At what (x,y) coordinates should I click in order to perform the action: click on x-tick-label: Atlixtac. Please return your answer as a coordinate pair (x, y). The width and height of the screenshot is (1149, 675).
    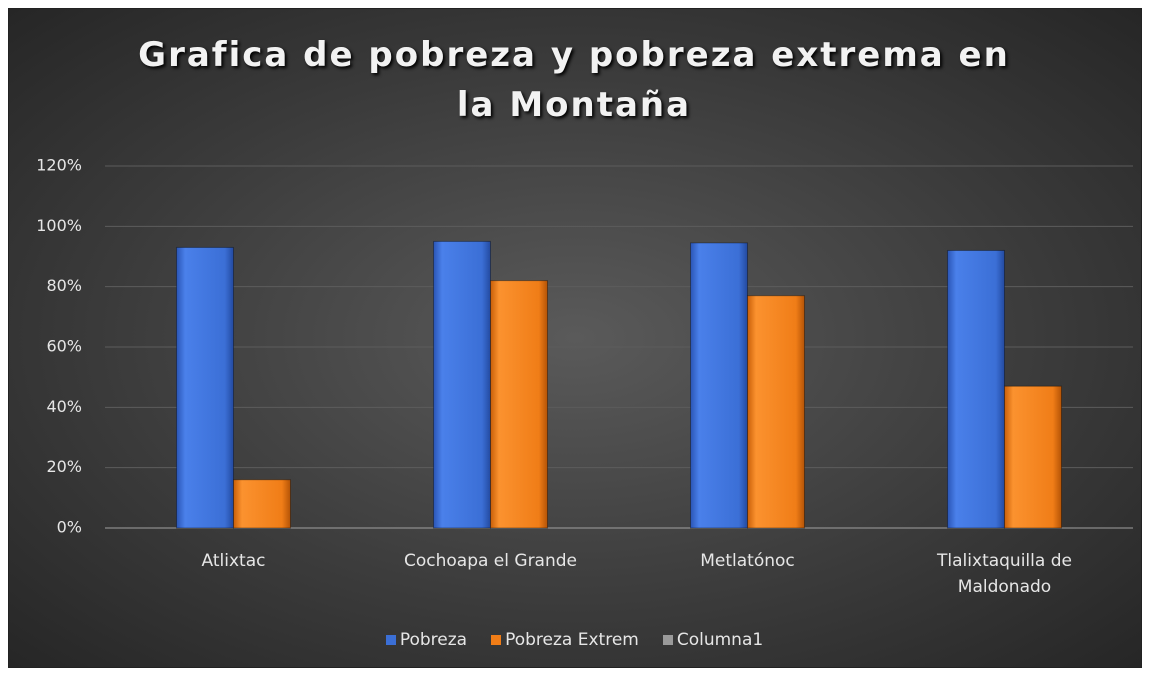
    Looking at the image, I should click on (233, 561).